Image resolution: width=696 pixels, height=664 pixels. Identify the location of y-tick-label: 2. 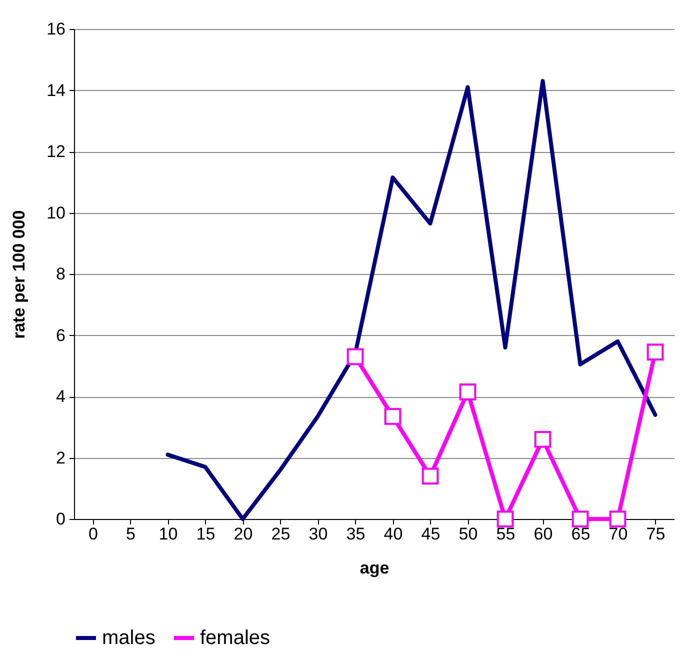
(61, 458).